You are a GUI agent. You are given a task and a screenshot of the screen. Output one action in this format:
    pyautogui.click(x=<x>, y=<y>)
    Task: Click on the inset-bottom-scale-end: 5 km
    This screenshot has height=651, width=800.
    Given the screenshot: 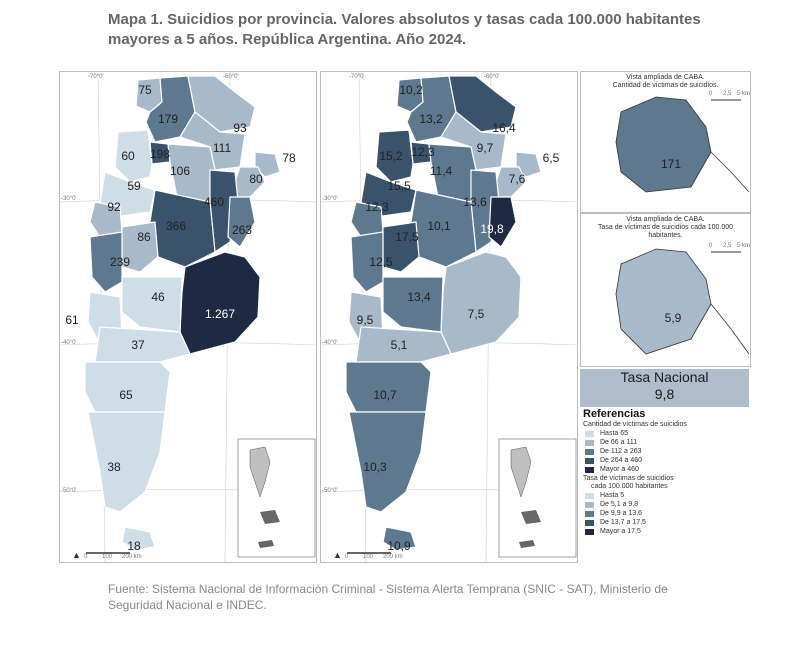 What is the action you would take?
    pyautogui.click(x=744, y=246)
    